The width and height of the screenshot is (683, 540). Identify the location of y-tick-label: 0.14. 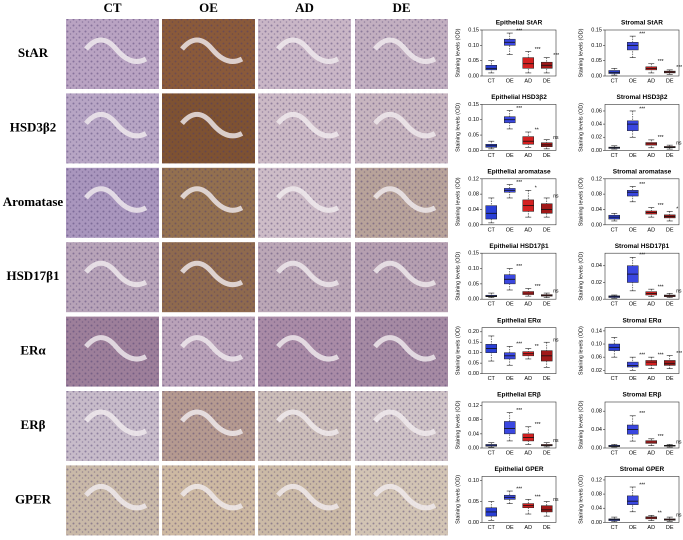
(596, 331).